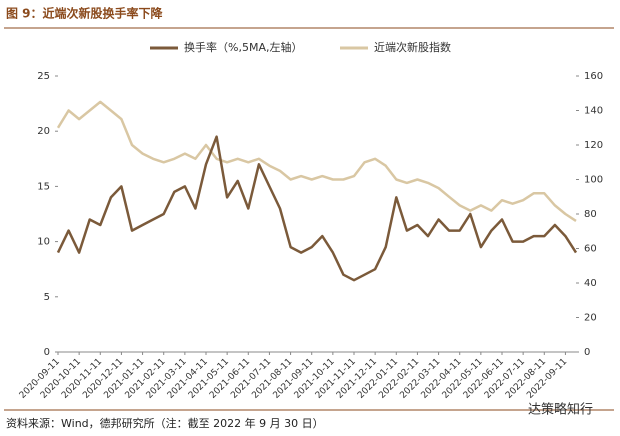 The image size is (620, 436). Describe the element at coordinates (43, 186) in the screenshot. I see `y-tick-label: 15` at that location.